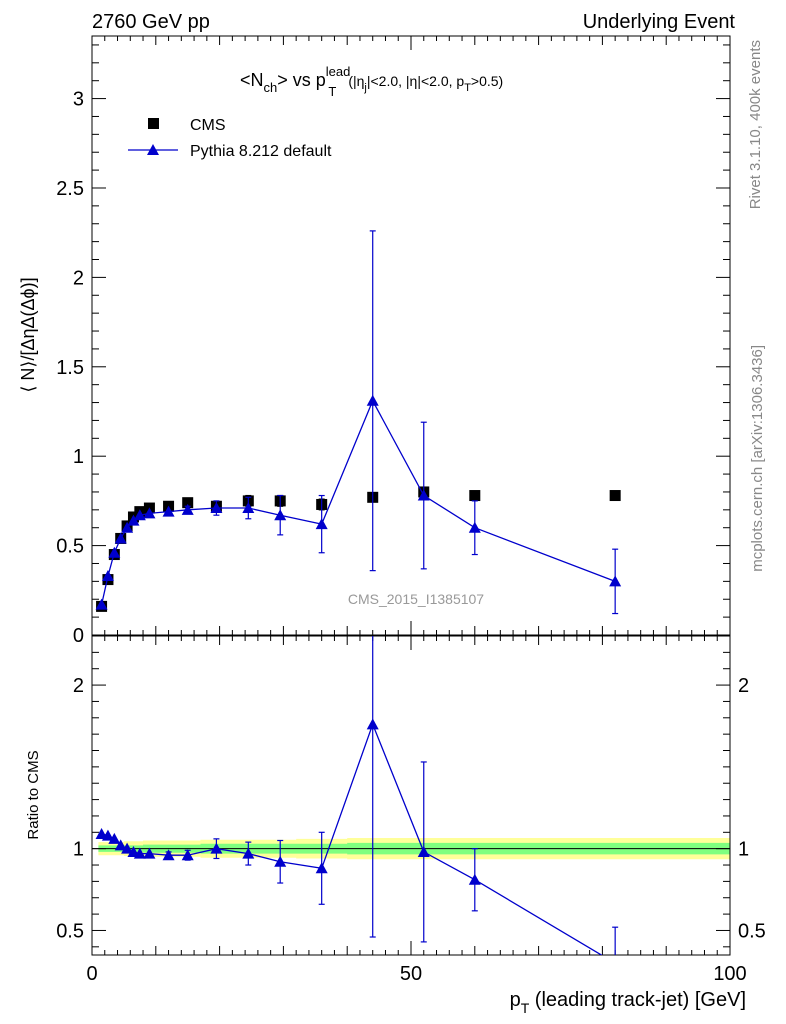 This screenshot has height=1024, width=786. What do you see at coordinates (411, 974) in the screenshot?
I see `xtick-label: 50` at bounding box center [411, 974].